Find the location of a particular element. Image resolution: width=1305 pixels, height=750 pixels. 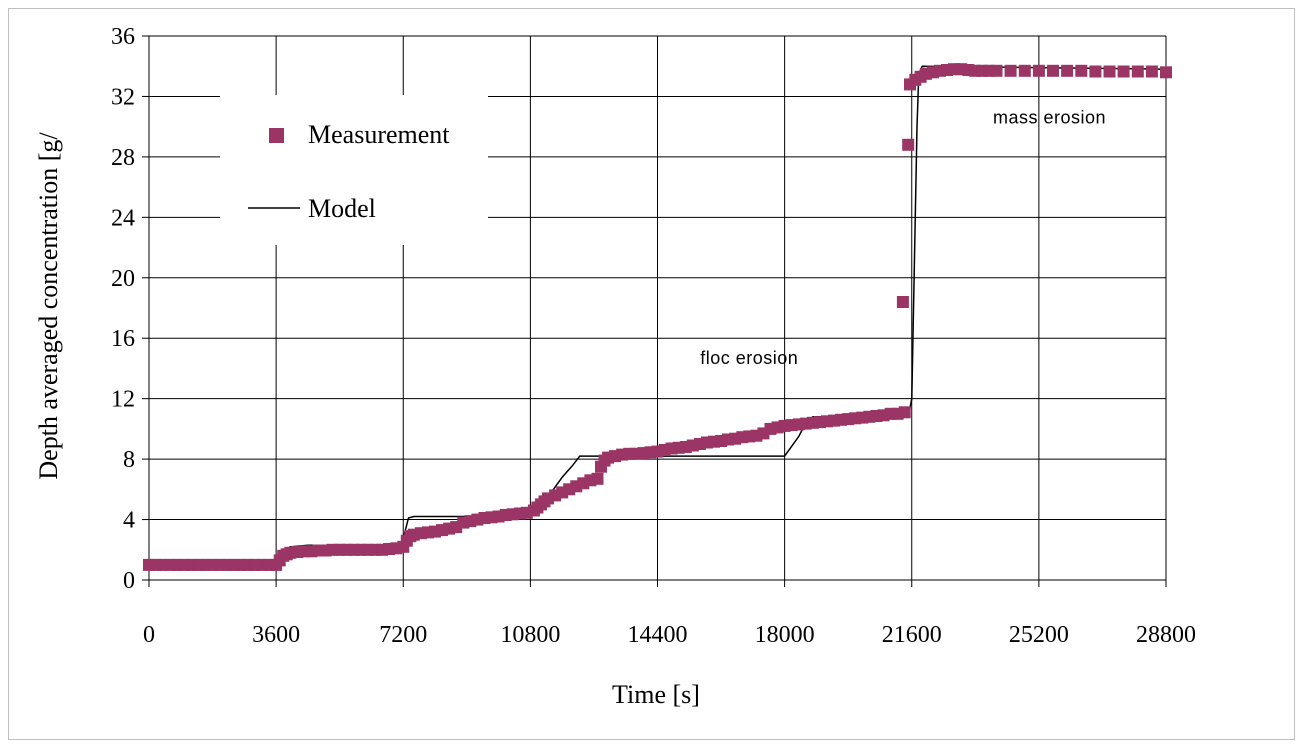

x-tick-label: 28800 is located at coordinates (1166, 635).